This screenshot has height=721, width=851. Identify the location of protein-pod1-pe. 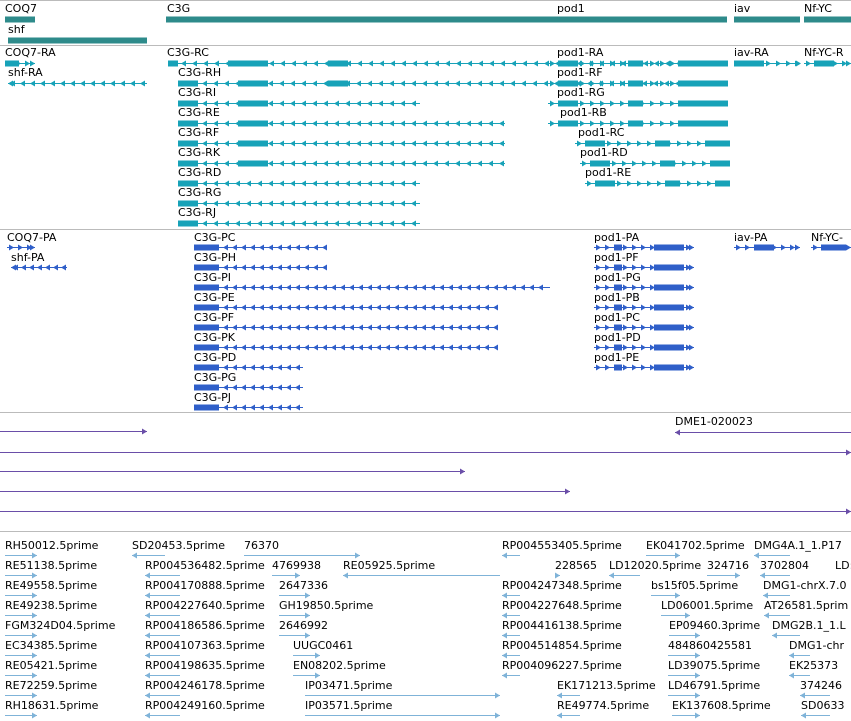
(644, 367).